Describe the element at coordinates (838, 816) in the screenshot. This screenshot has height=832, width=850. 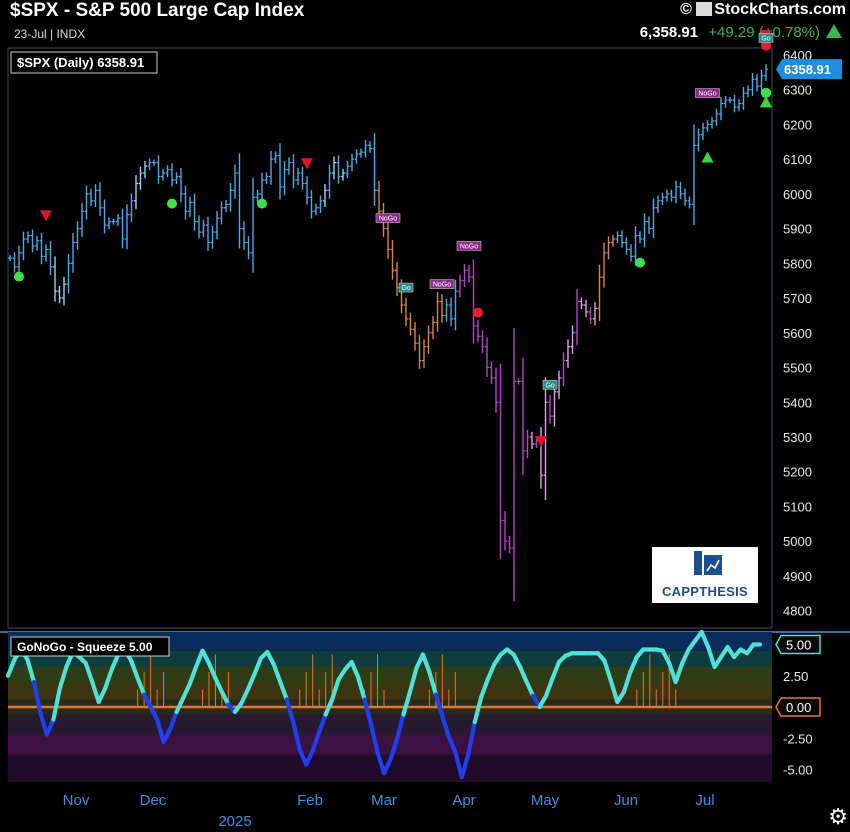
I see `gear-icon: ⚙` at that location.